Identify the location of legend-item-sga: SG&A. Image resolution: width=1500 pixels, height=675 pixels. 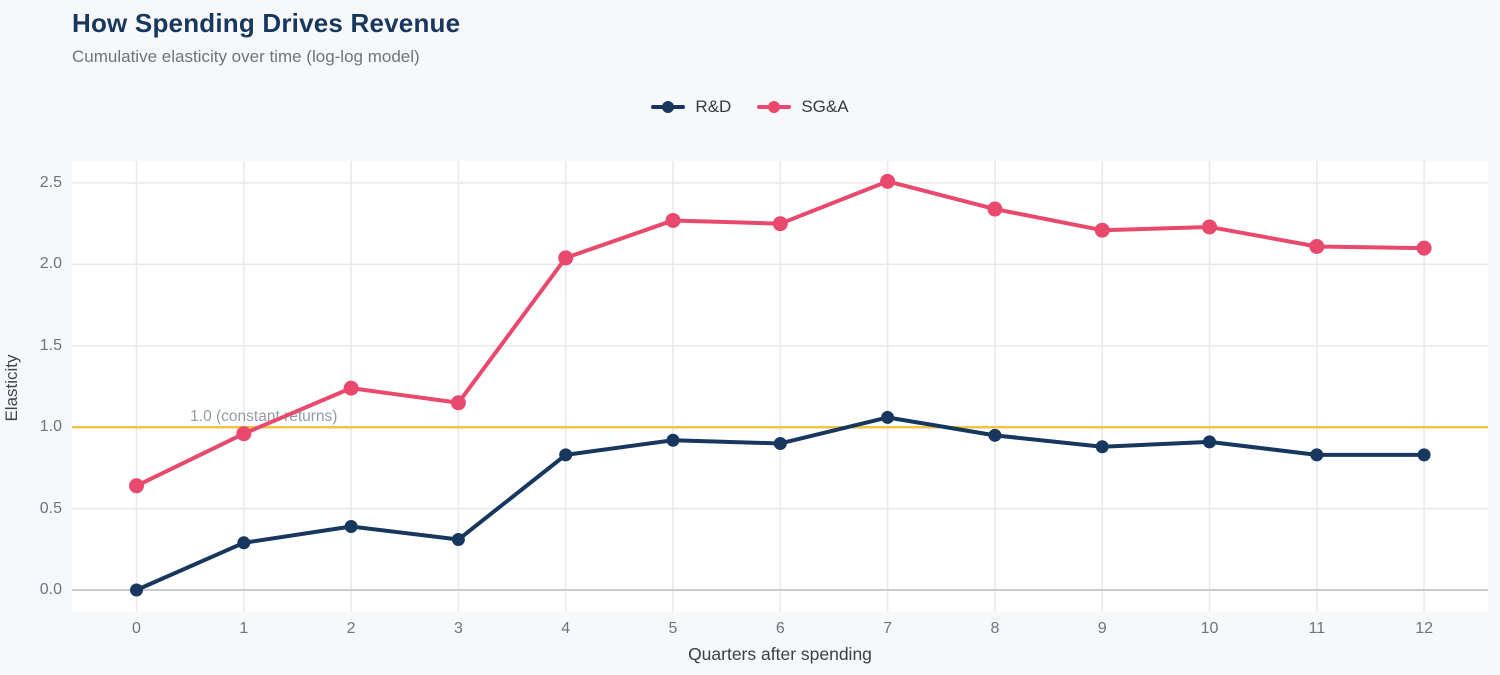
(803, 107).